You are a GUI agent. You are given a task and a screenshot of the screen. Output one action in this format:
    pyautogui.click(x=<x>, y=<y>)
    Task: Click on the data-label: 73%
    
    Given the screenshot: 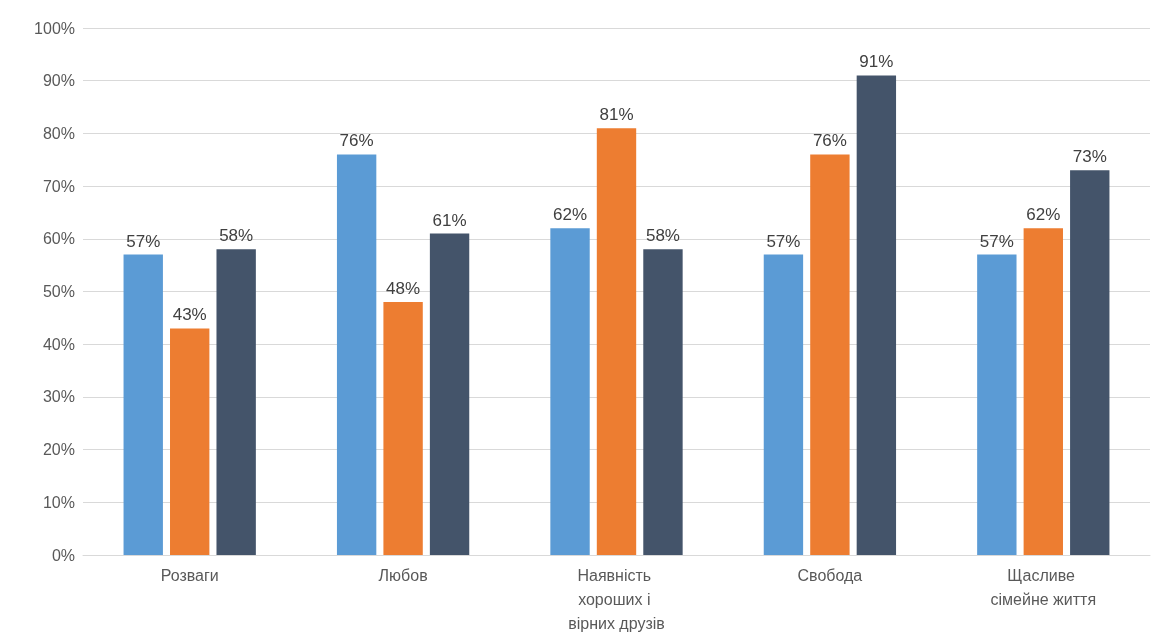 What is the action you would take?
    pyautogui.click(x=1089, y=157)
    